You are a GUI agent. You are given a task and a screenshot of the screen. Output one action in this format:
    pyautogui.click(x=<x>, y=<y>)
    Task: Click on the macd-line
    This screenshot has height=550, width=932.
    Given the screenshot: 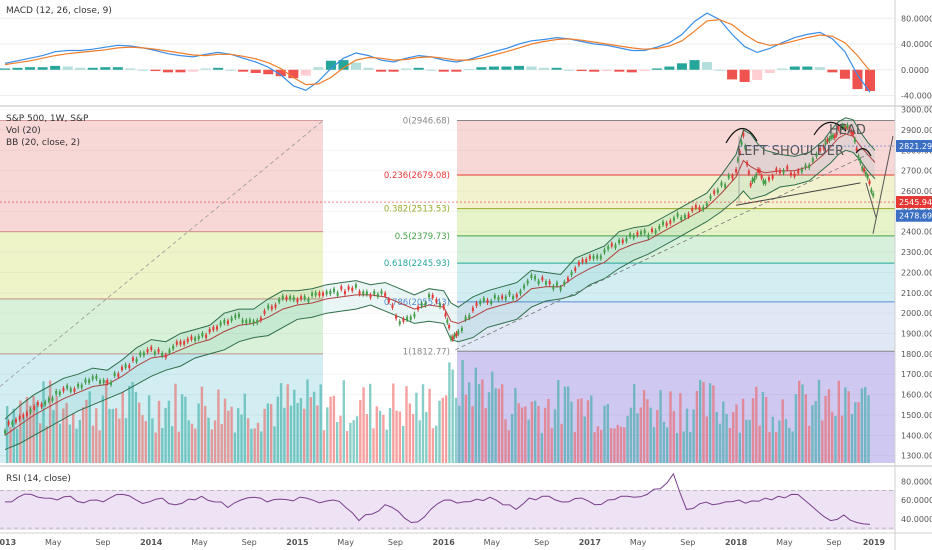 What is the action you would take?
    pyautogui.click(x=437, y=52)
    